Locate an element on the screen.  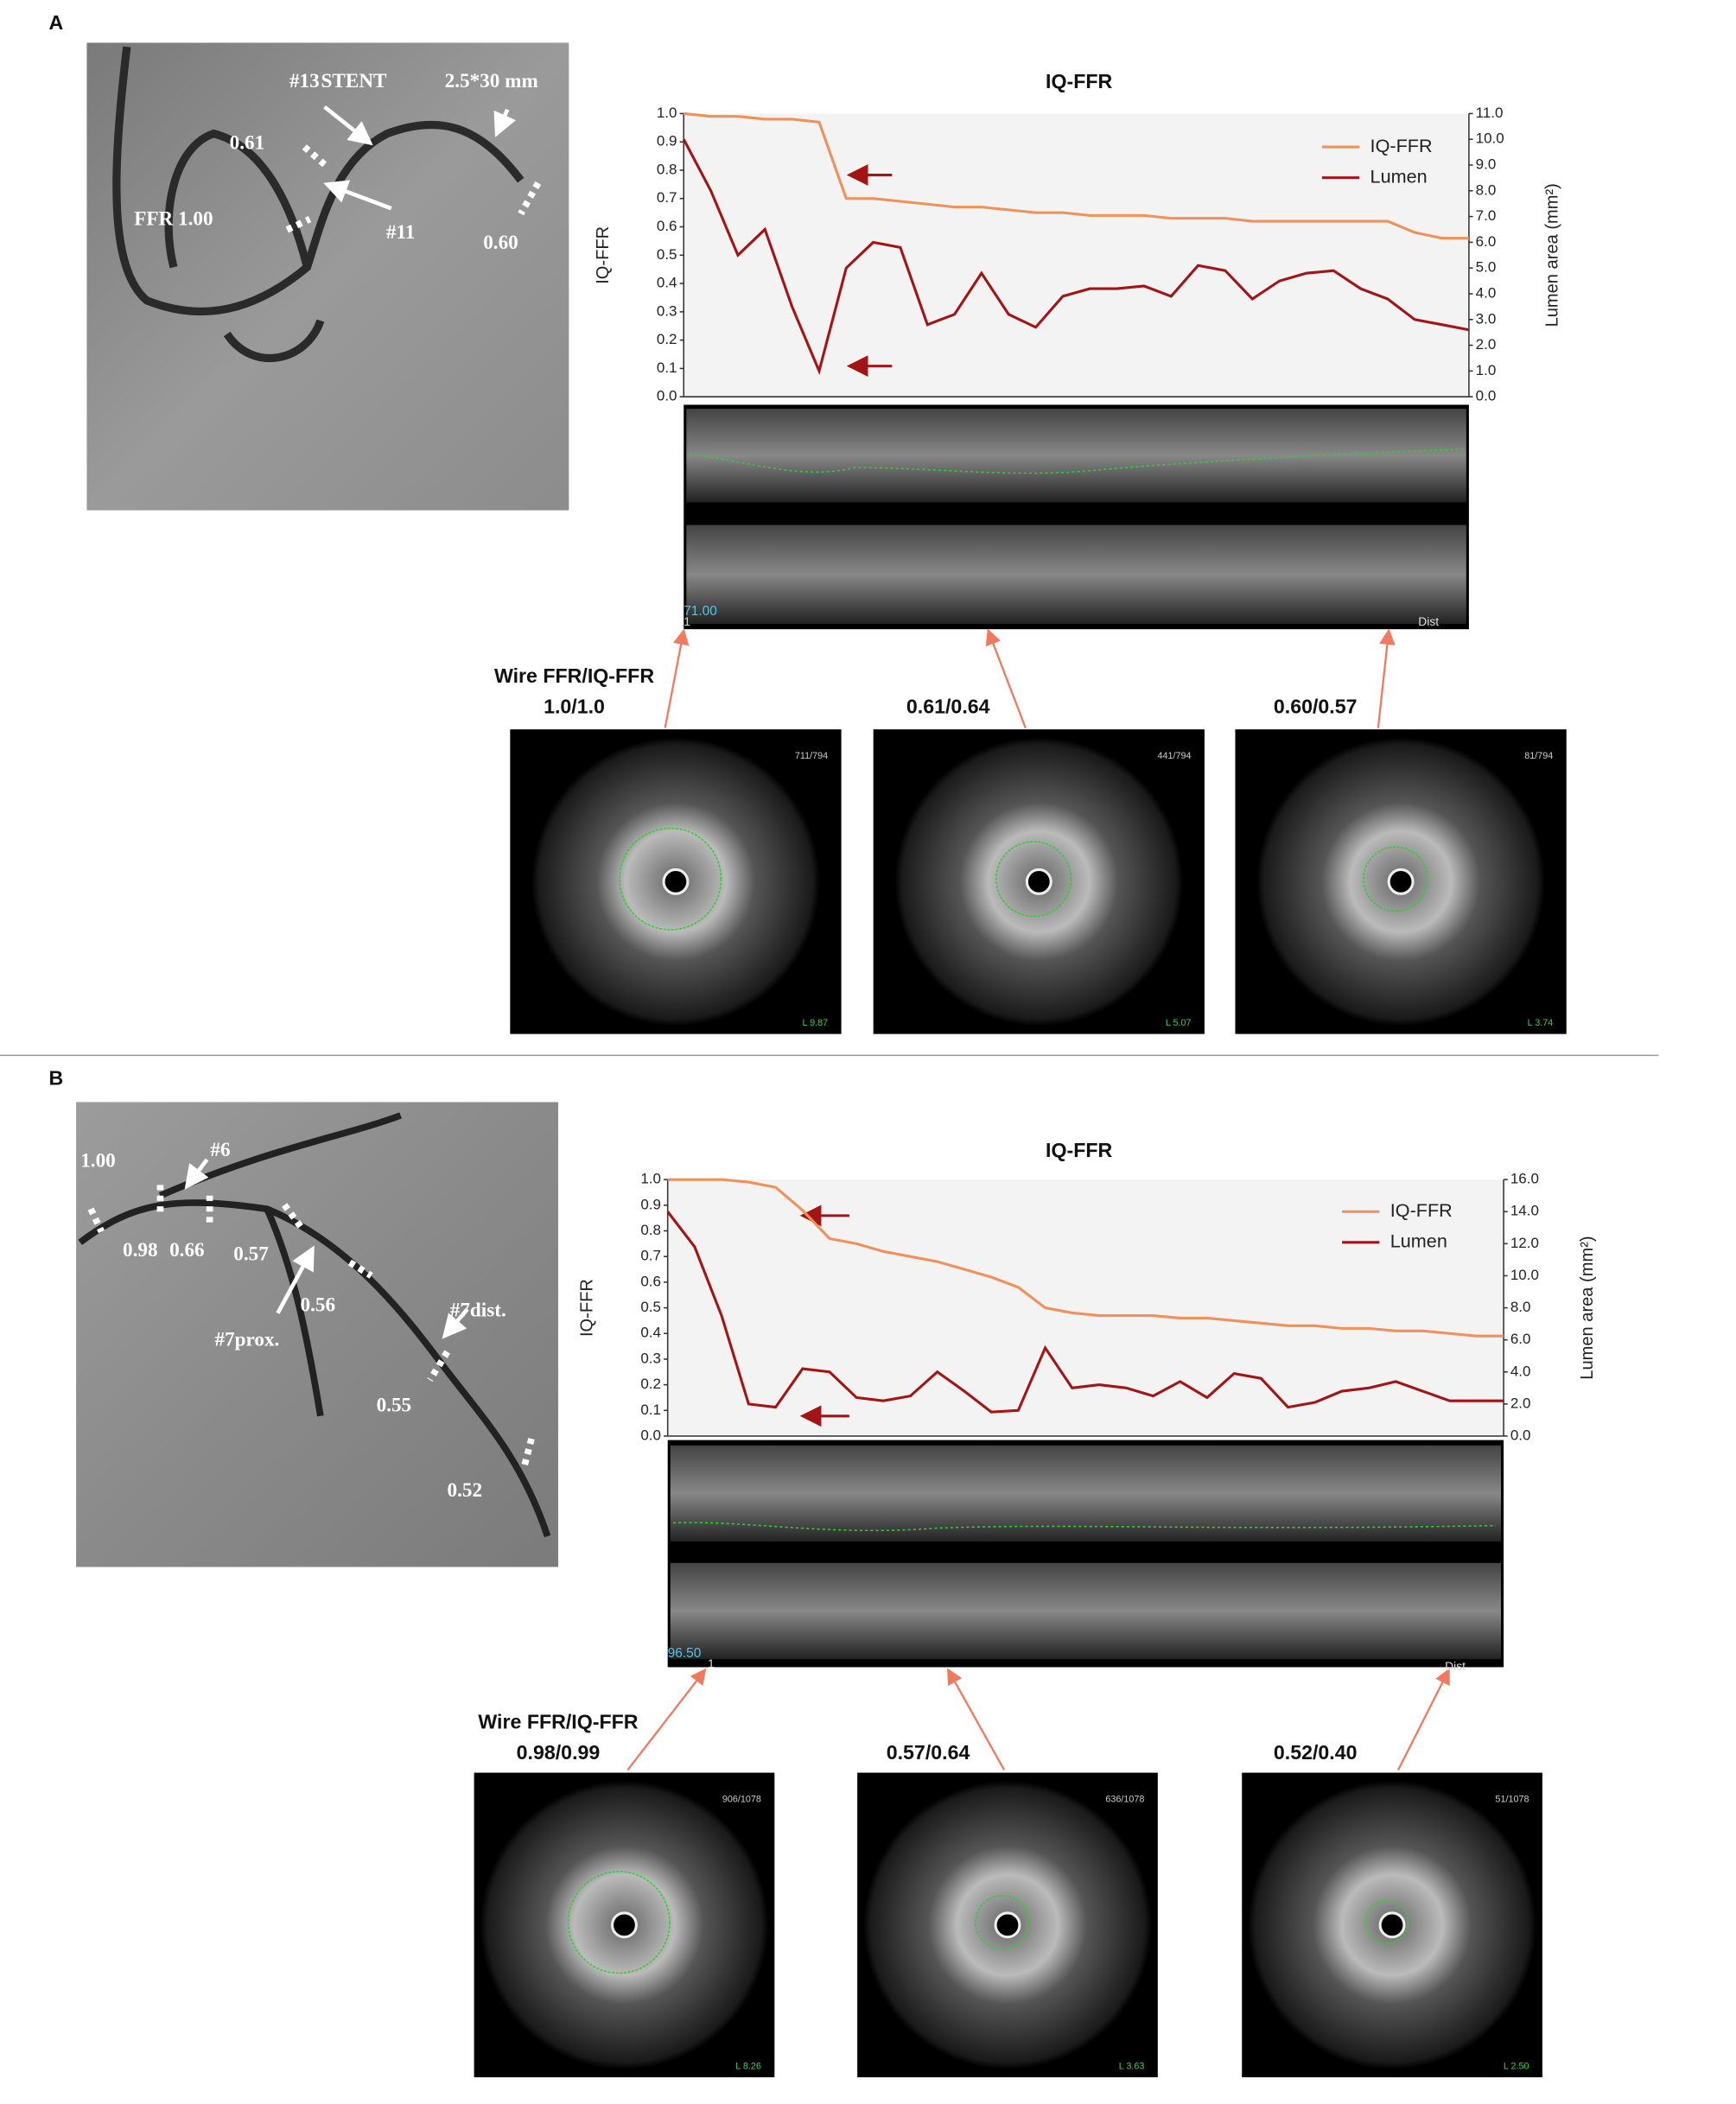
y2-tick-label: 8.0 is located at coordinates (1520, 1307).